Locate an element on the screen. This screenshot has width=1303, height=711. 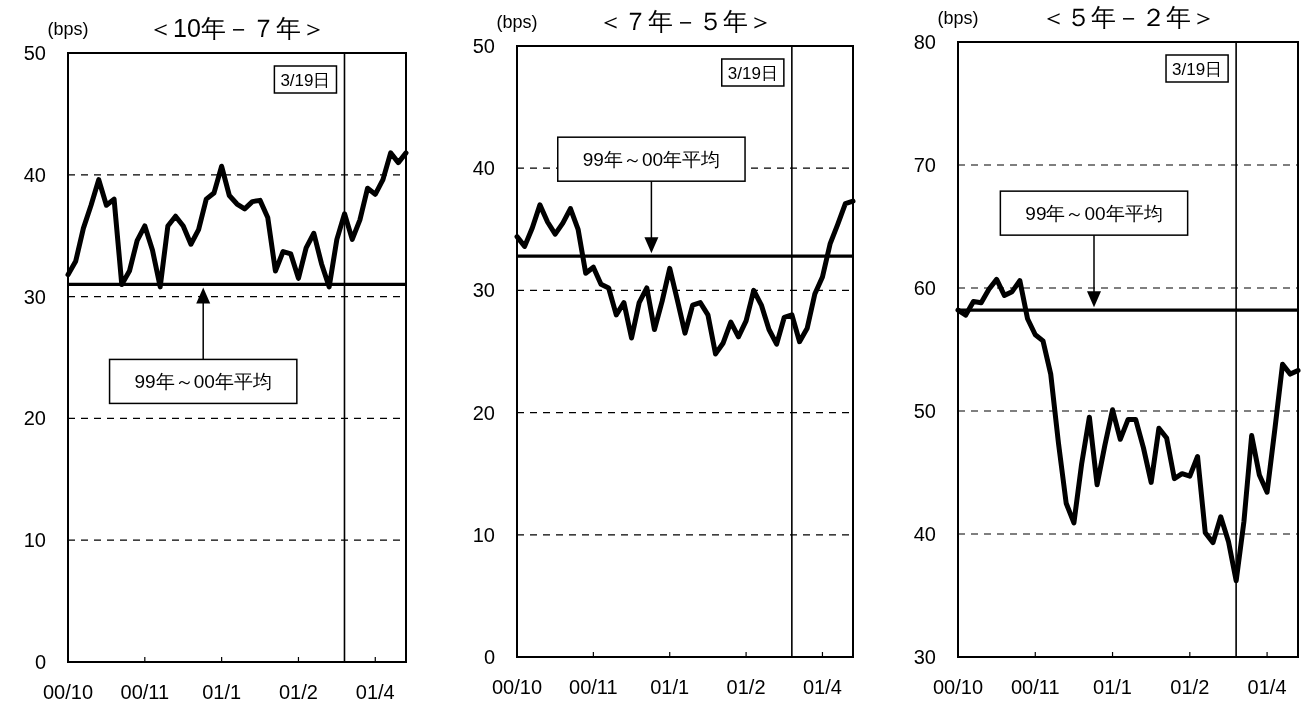
chart-title: ＜５年－２年＞ is located at coordinates (1128, 17).